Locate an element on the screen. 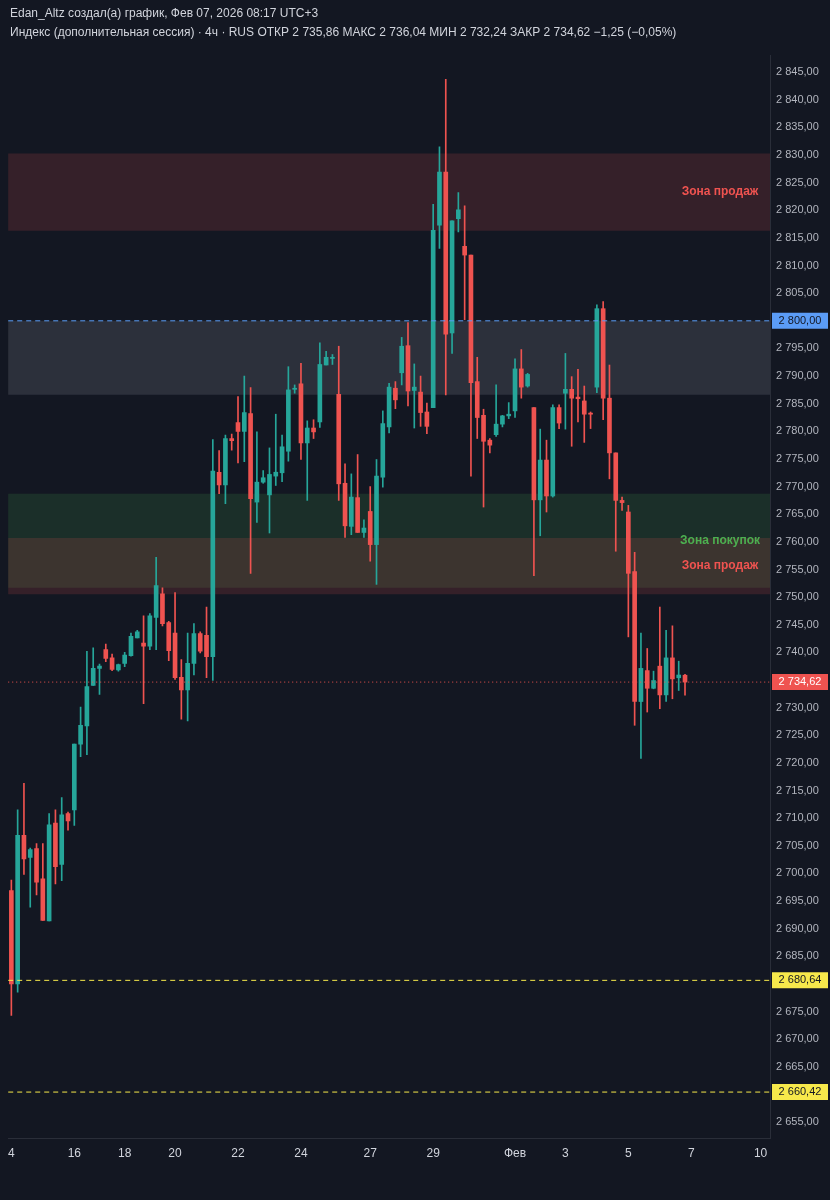  y-tick-label: 2 665,00 is located at coordinates (797, 1065).